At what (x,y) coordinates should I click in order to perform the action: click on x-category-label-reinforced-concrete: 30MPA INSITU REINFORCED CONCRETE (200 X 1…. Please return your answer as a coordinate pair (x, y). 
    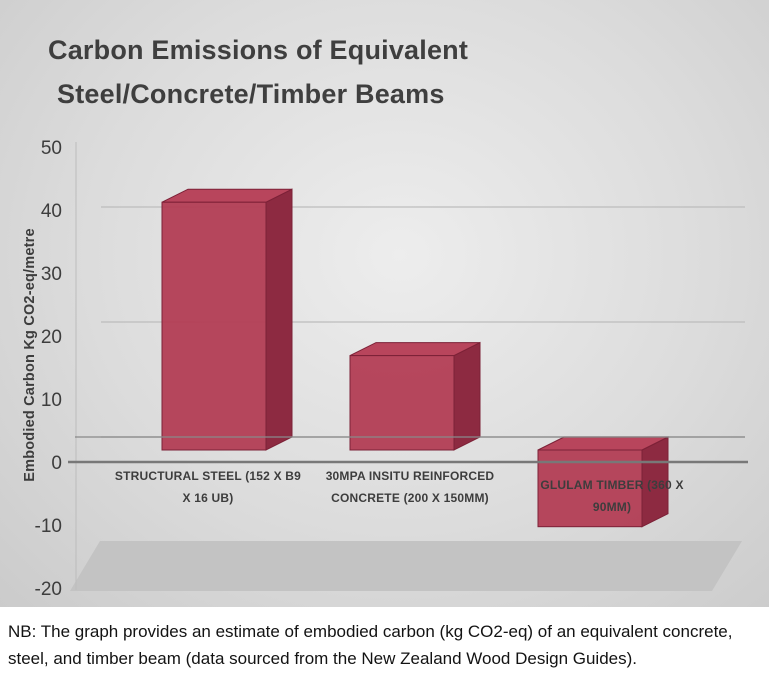
    Looking at the image, I should click on (410, 487).